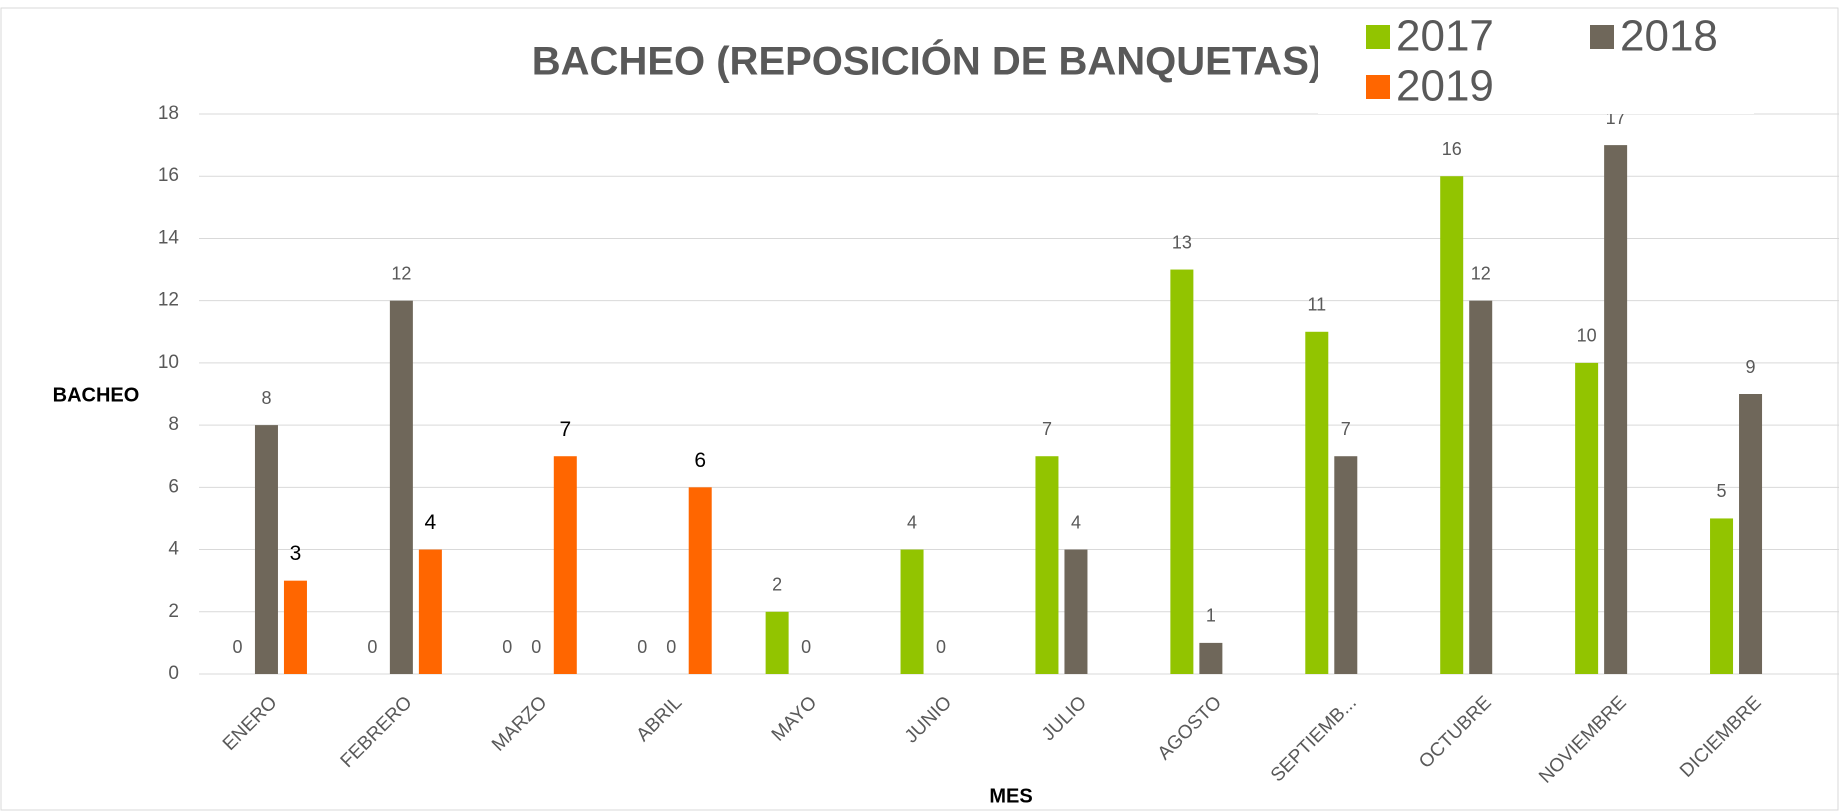 This screenshot has width=1839, height=811. What do you see at coordinates (1445, 36) in the screenshot?
I see `legend-label: 2017` at bounding box center [1445, 36].